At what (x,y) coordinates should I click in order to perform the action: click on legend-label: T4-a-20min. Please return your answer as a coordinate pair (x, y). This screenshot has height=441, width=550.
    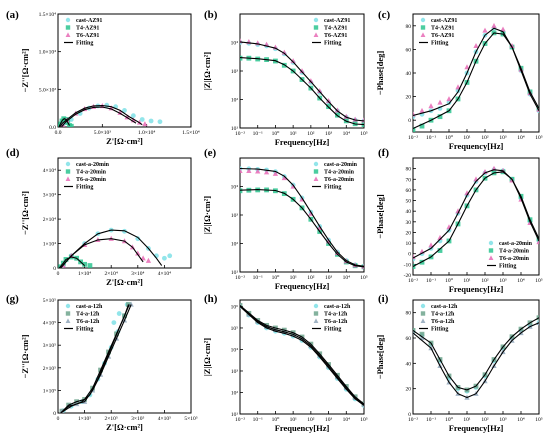
    Looking at the image, I should click on (514, 252).